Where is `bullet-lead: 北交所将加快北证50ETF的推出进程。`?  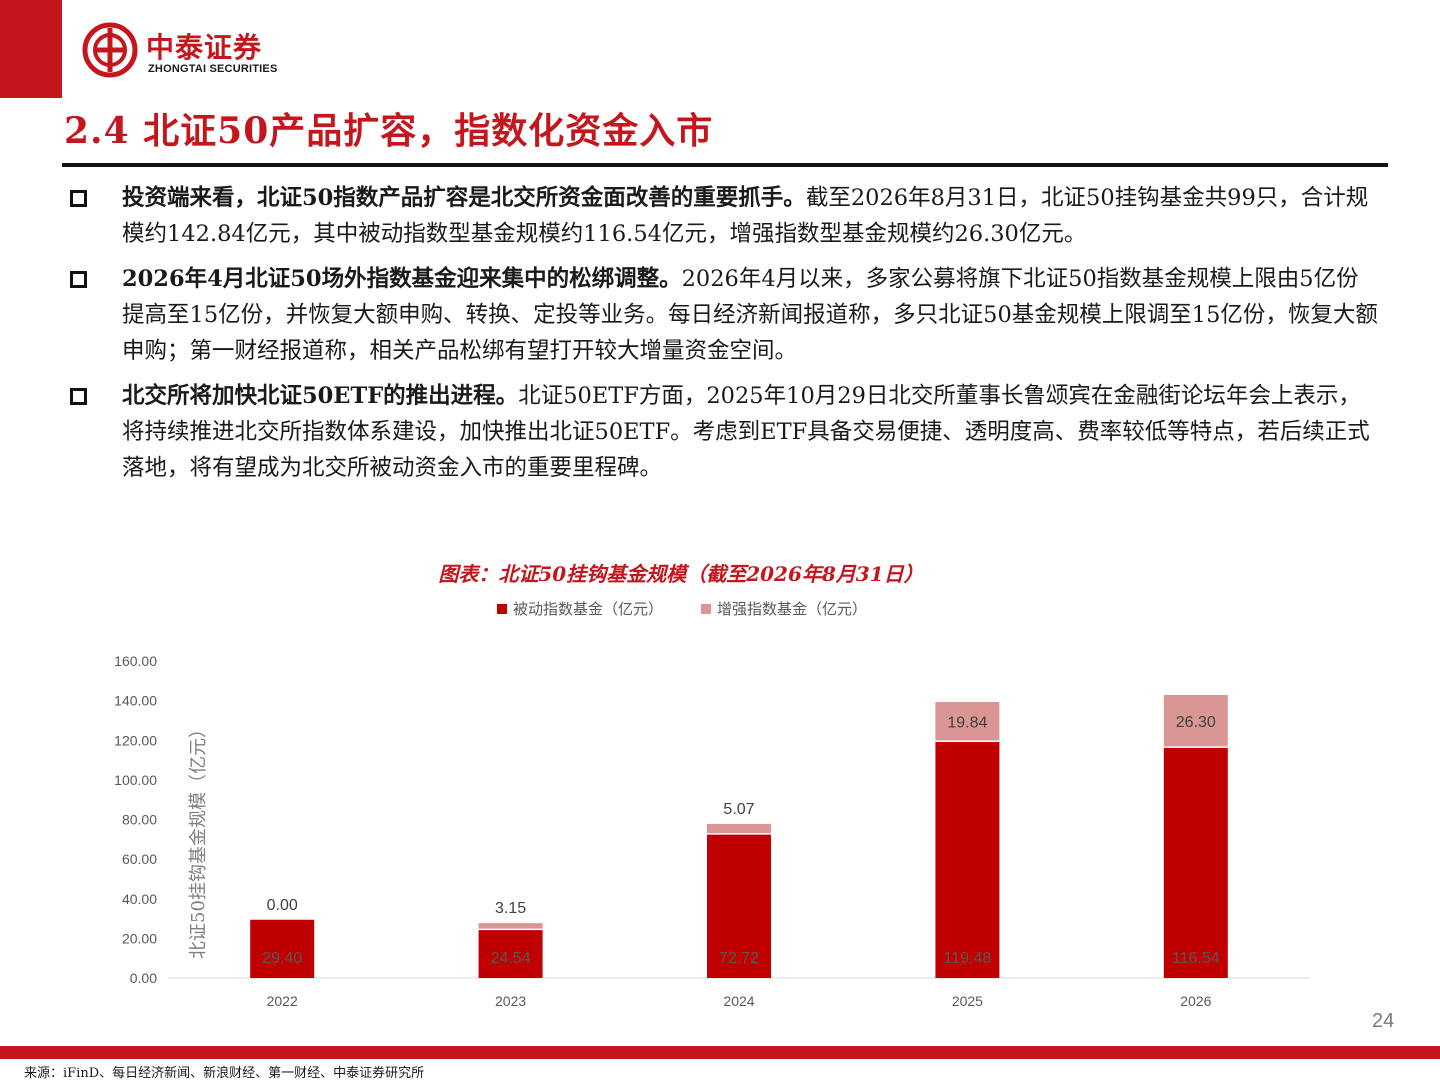 bullet-lead: 北交所将加快北证50ETF的推出进程。 is located at coordinates (320, 396).